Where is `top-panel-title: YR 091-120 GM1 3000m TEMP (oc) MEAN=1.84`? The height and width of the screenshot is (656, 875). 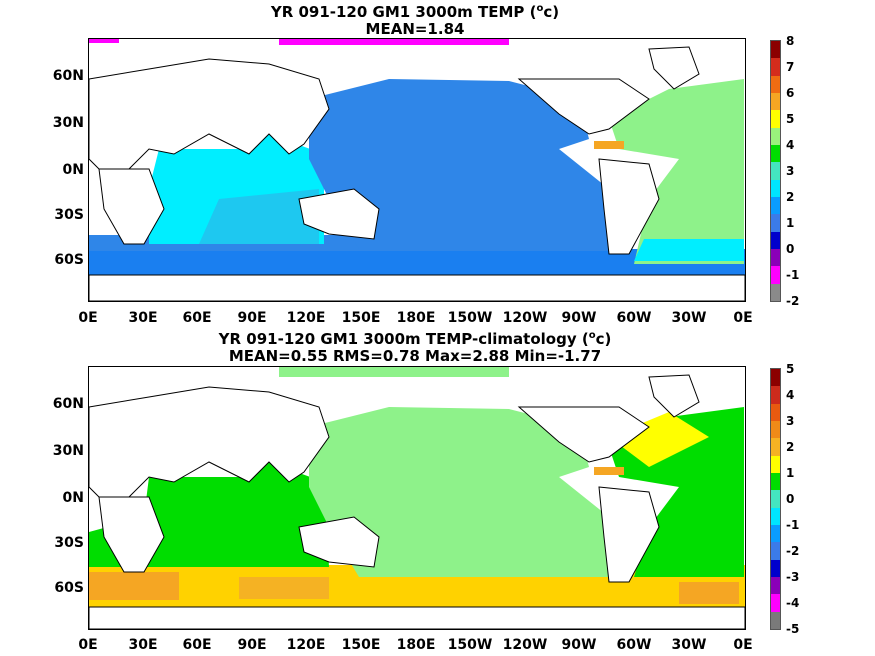 top-panel-title: YR 091-120 GM1 3000m TEMP (oc) MEAN=1.84 is located at coordinates (415, 19).